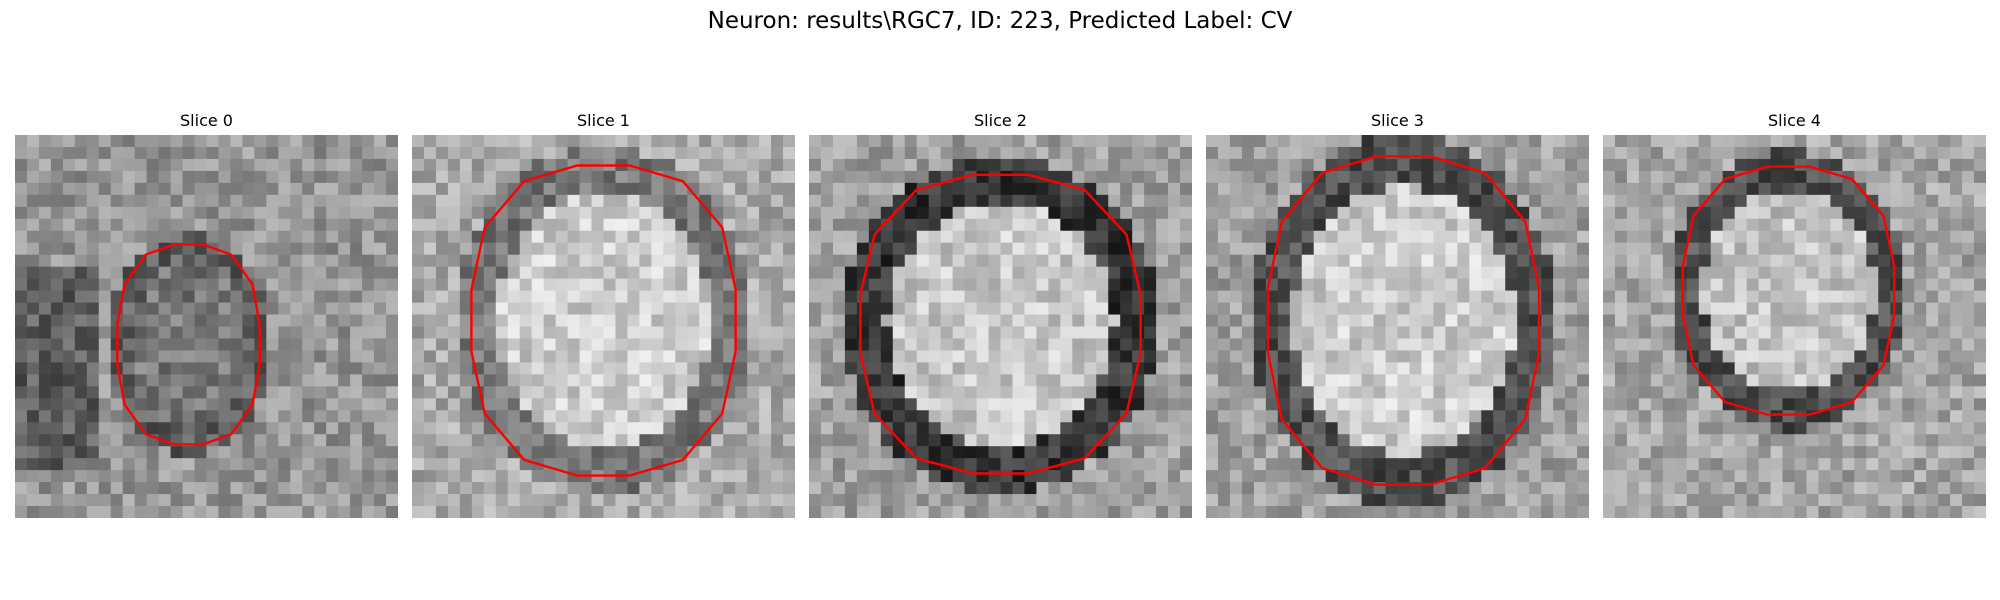 This screenshot has width=2000, height=600. What do you see at coordinates (603, 120) in the screenshot?
I see `slice-title: Slice 1` at bounding box center [603, 120].